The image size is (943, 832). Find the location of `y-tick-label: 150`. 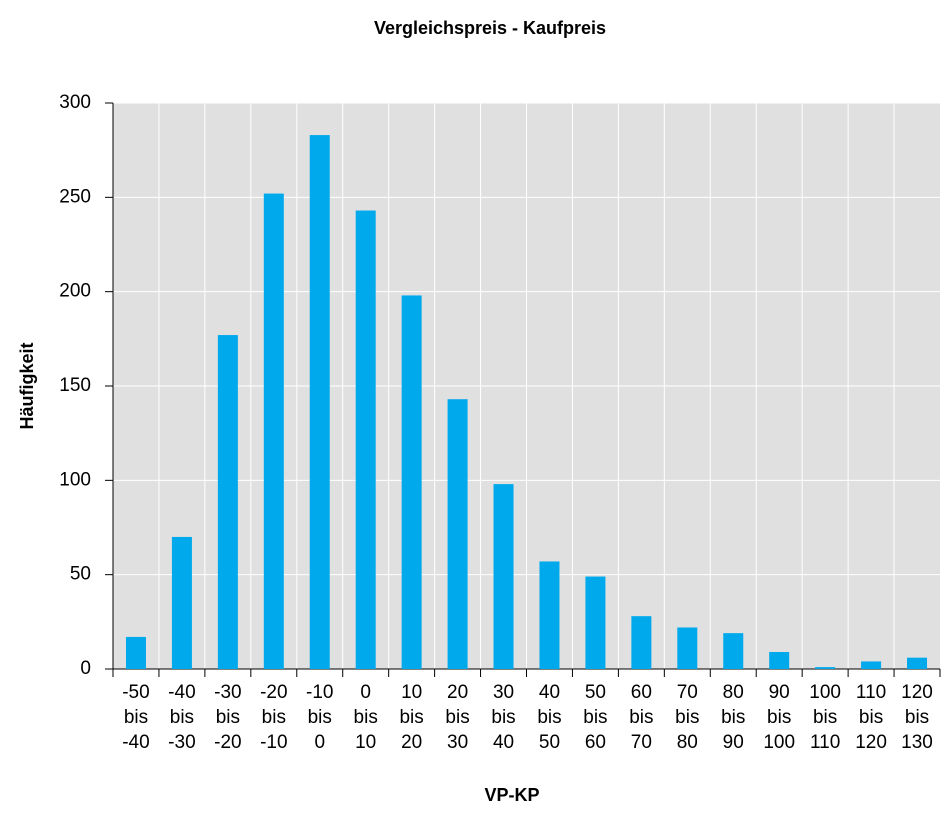

y-tick-label: 150 is located at coordinates (75, 385).